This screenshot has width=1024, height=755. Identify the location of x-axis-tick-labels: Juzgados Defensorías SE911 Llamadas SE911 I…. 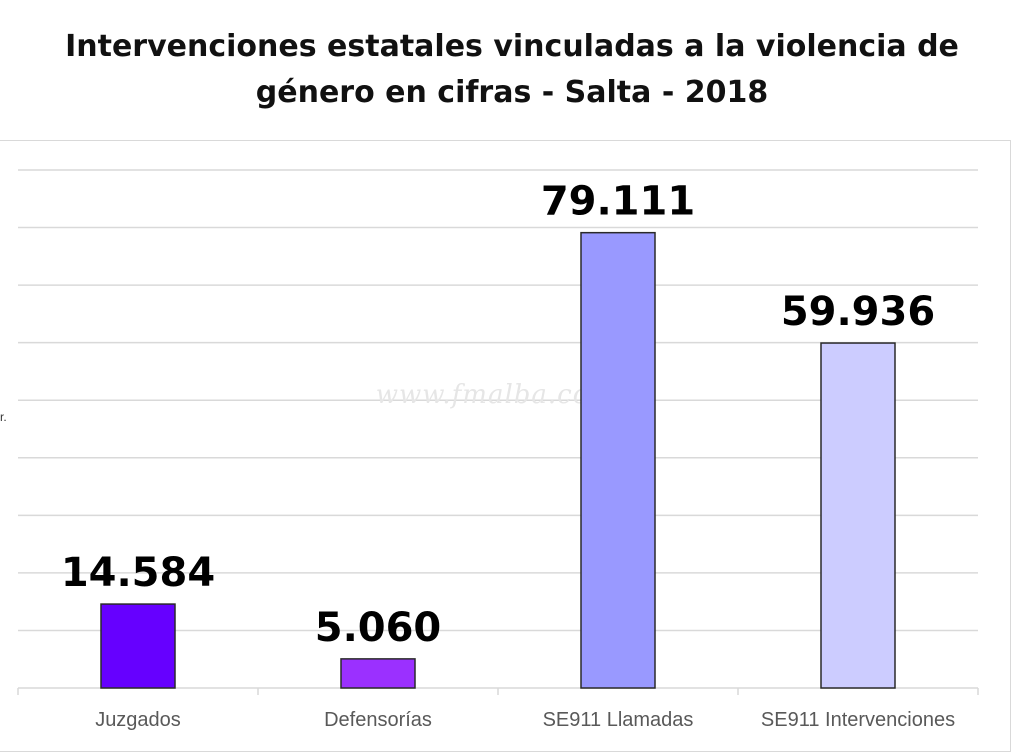
(525, 720).